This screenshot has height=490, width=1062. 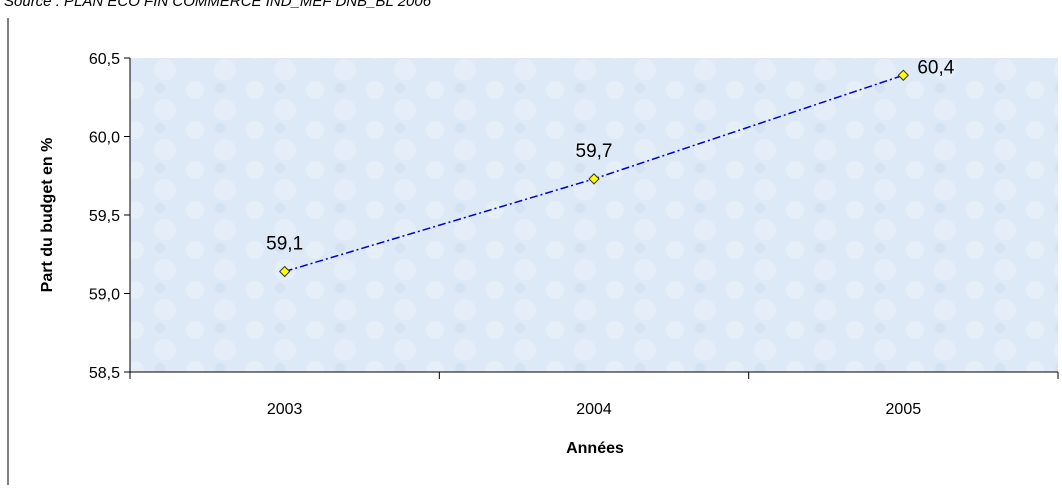 I want to click on y-tick-label: 60,0, so click(x=104, y=138).